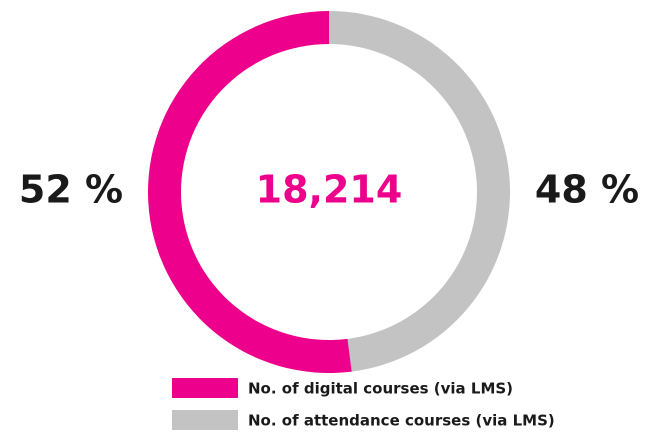  What do you see at coordinates (401, 421) in the screenshot?
I see `legend-label: No. of attendance courses (via LMS)` at bounding box center [401, 421].